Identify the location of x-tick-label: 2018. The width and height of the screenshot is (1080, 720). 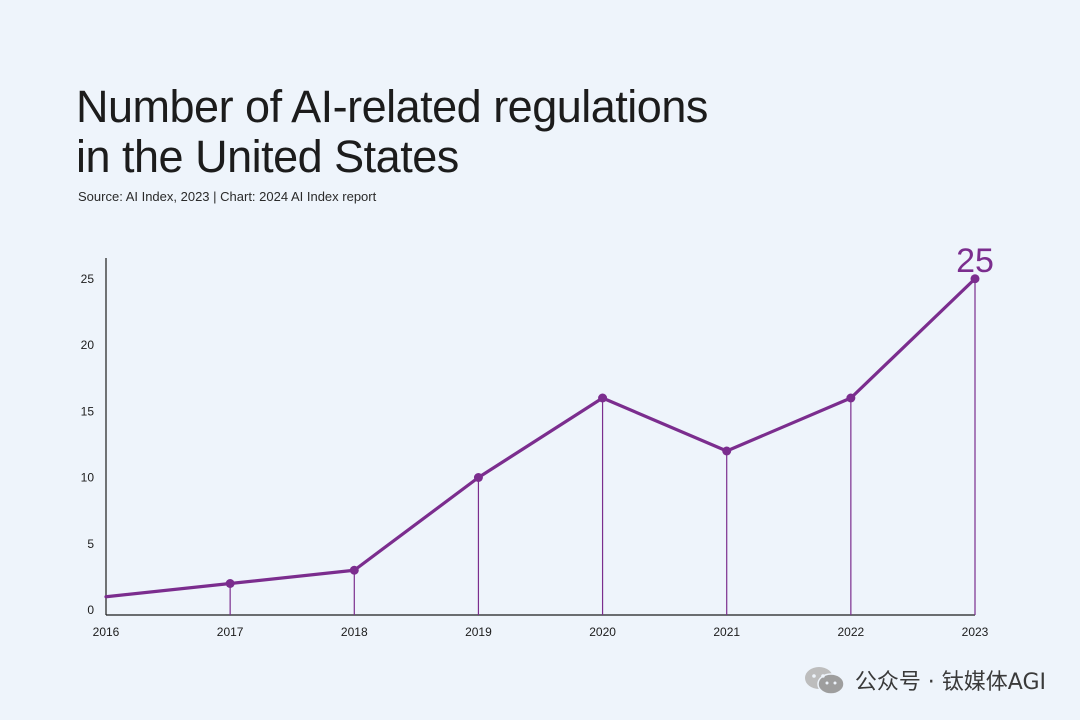
(354, 632).